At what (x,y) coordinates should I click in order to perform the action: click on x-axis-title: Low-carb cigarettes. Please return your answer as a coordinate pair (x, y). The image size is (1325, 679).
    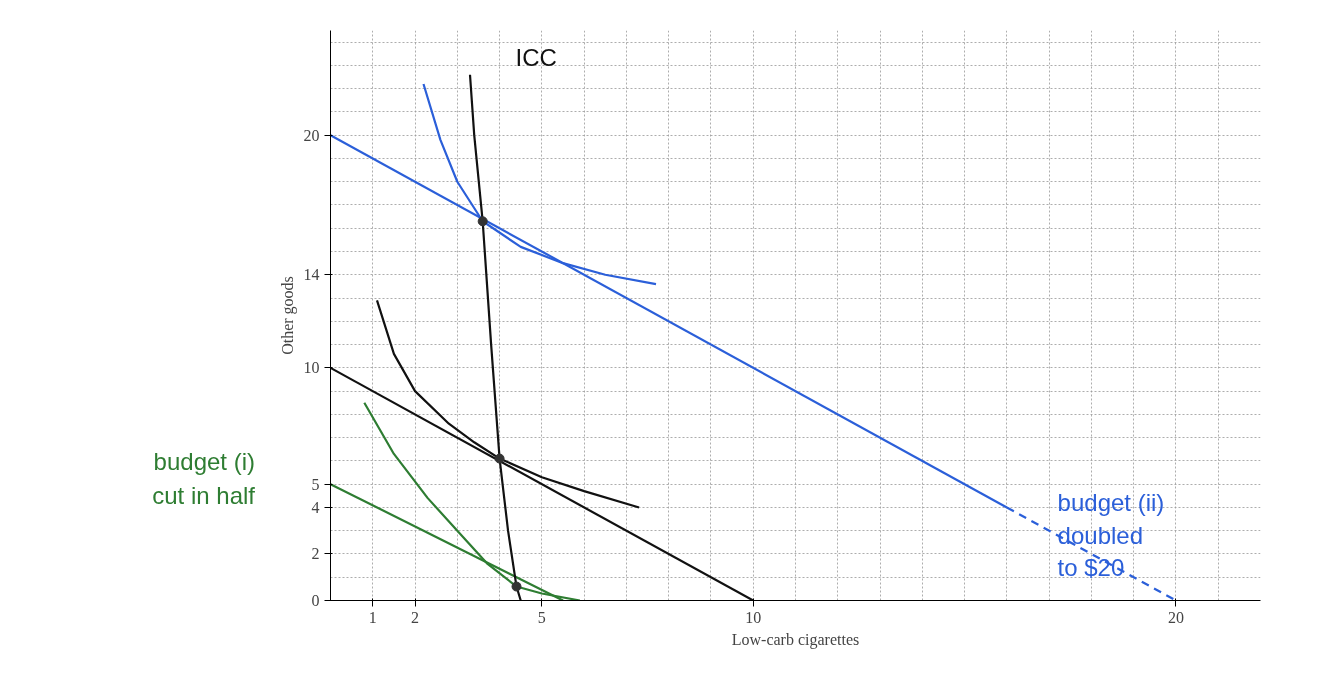
    Looking at the image, I should click on (795, 639).